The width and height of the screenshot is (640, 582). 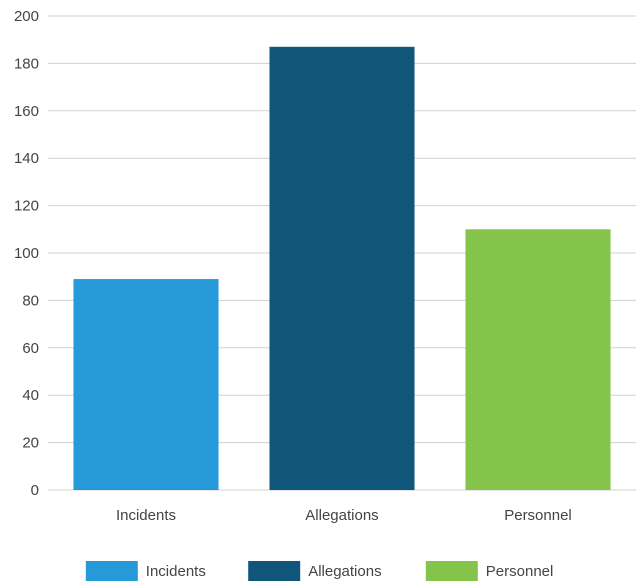 What do you see at coordinates (30, 395) in the screenshot?
I see `y-tick-label: 40` at bounding box center [30, 395].